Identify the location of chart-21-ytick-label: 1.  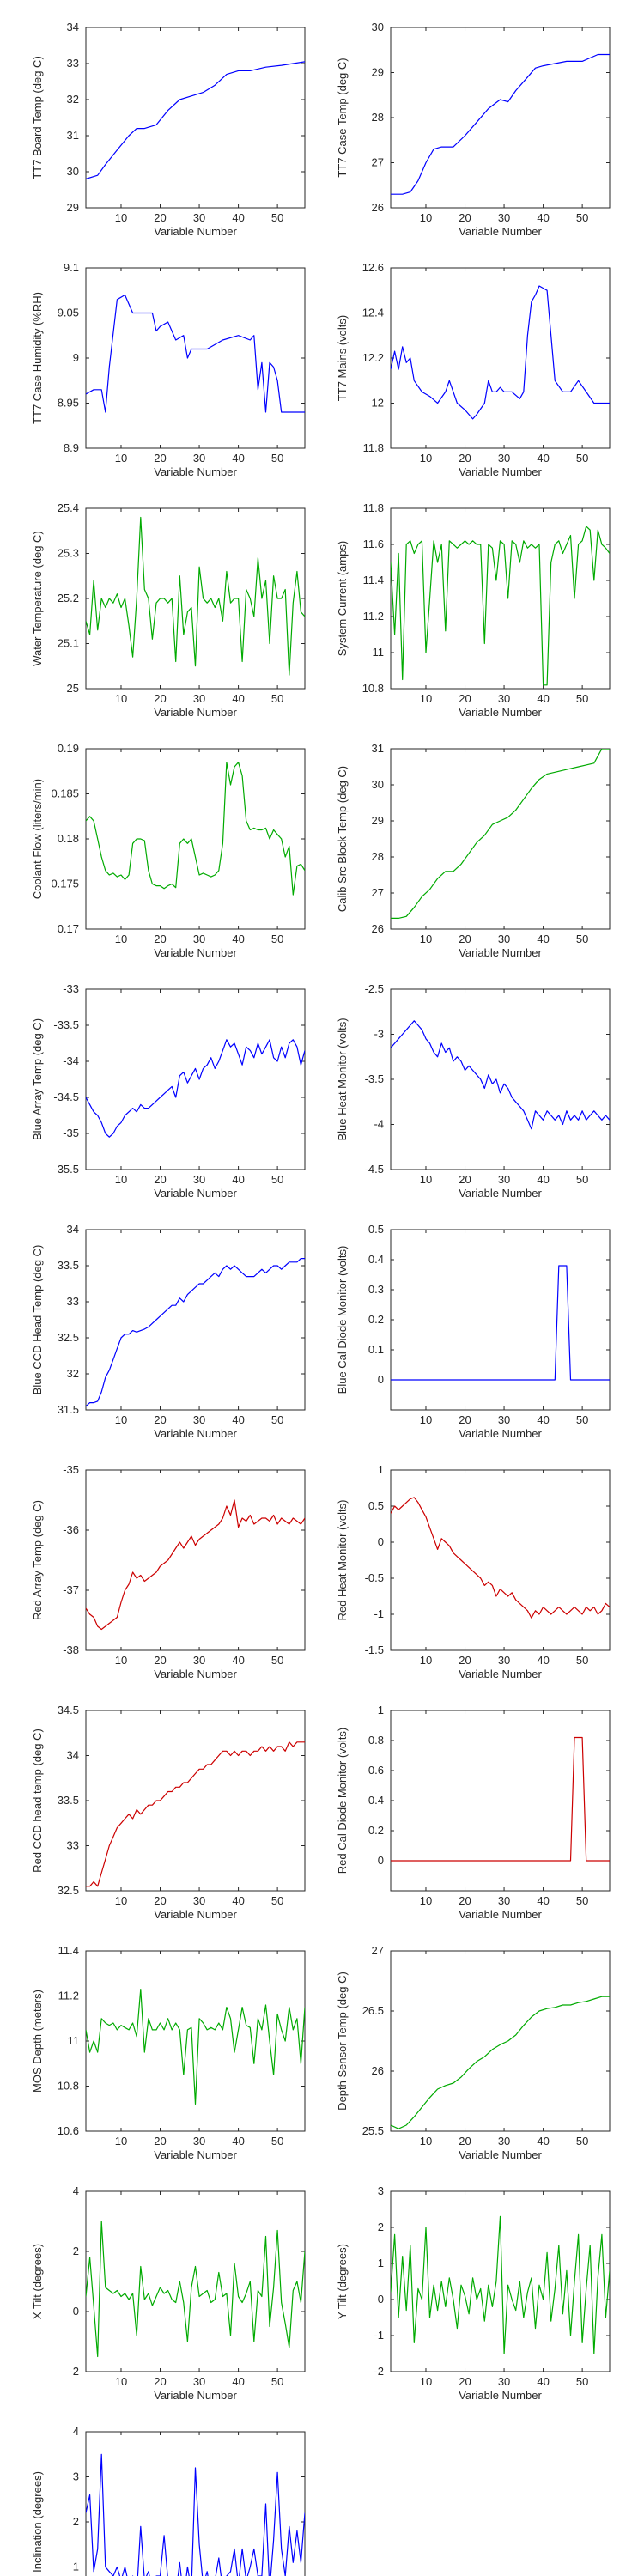
(76, 2567).